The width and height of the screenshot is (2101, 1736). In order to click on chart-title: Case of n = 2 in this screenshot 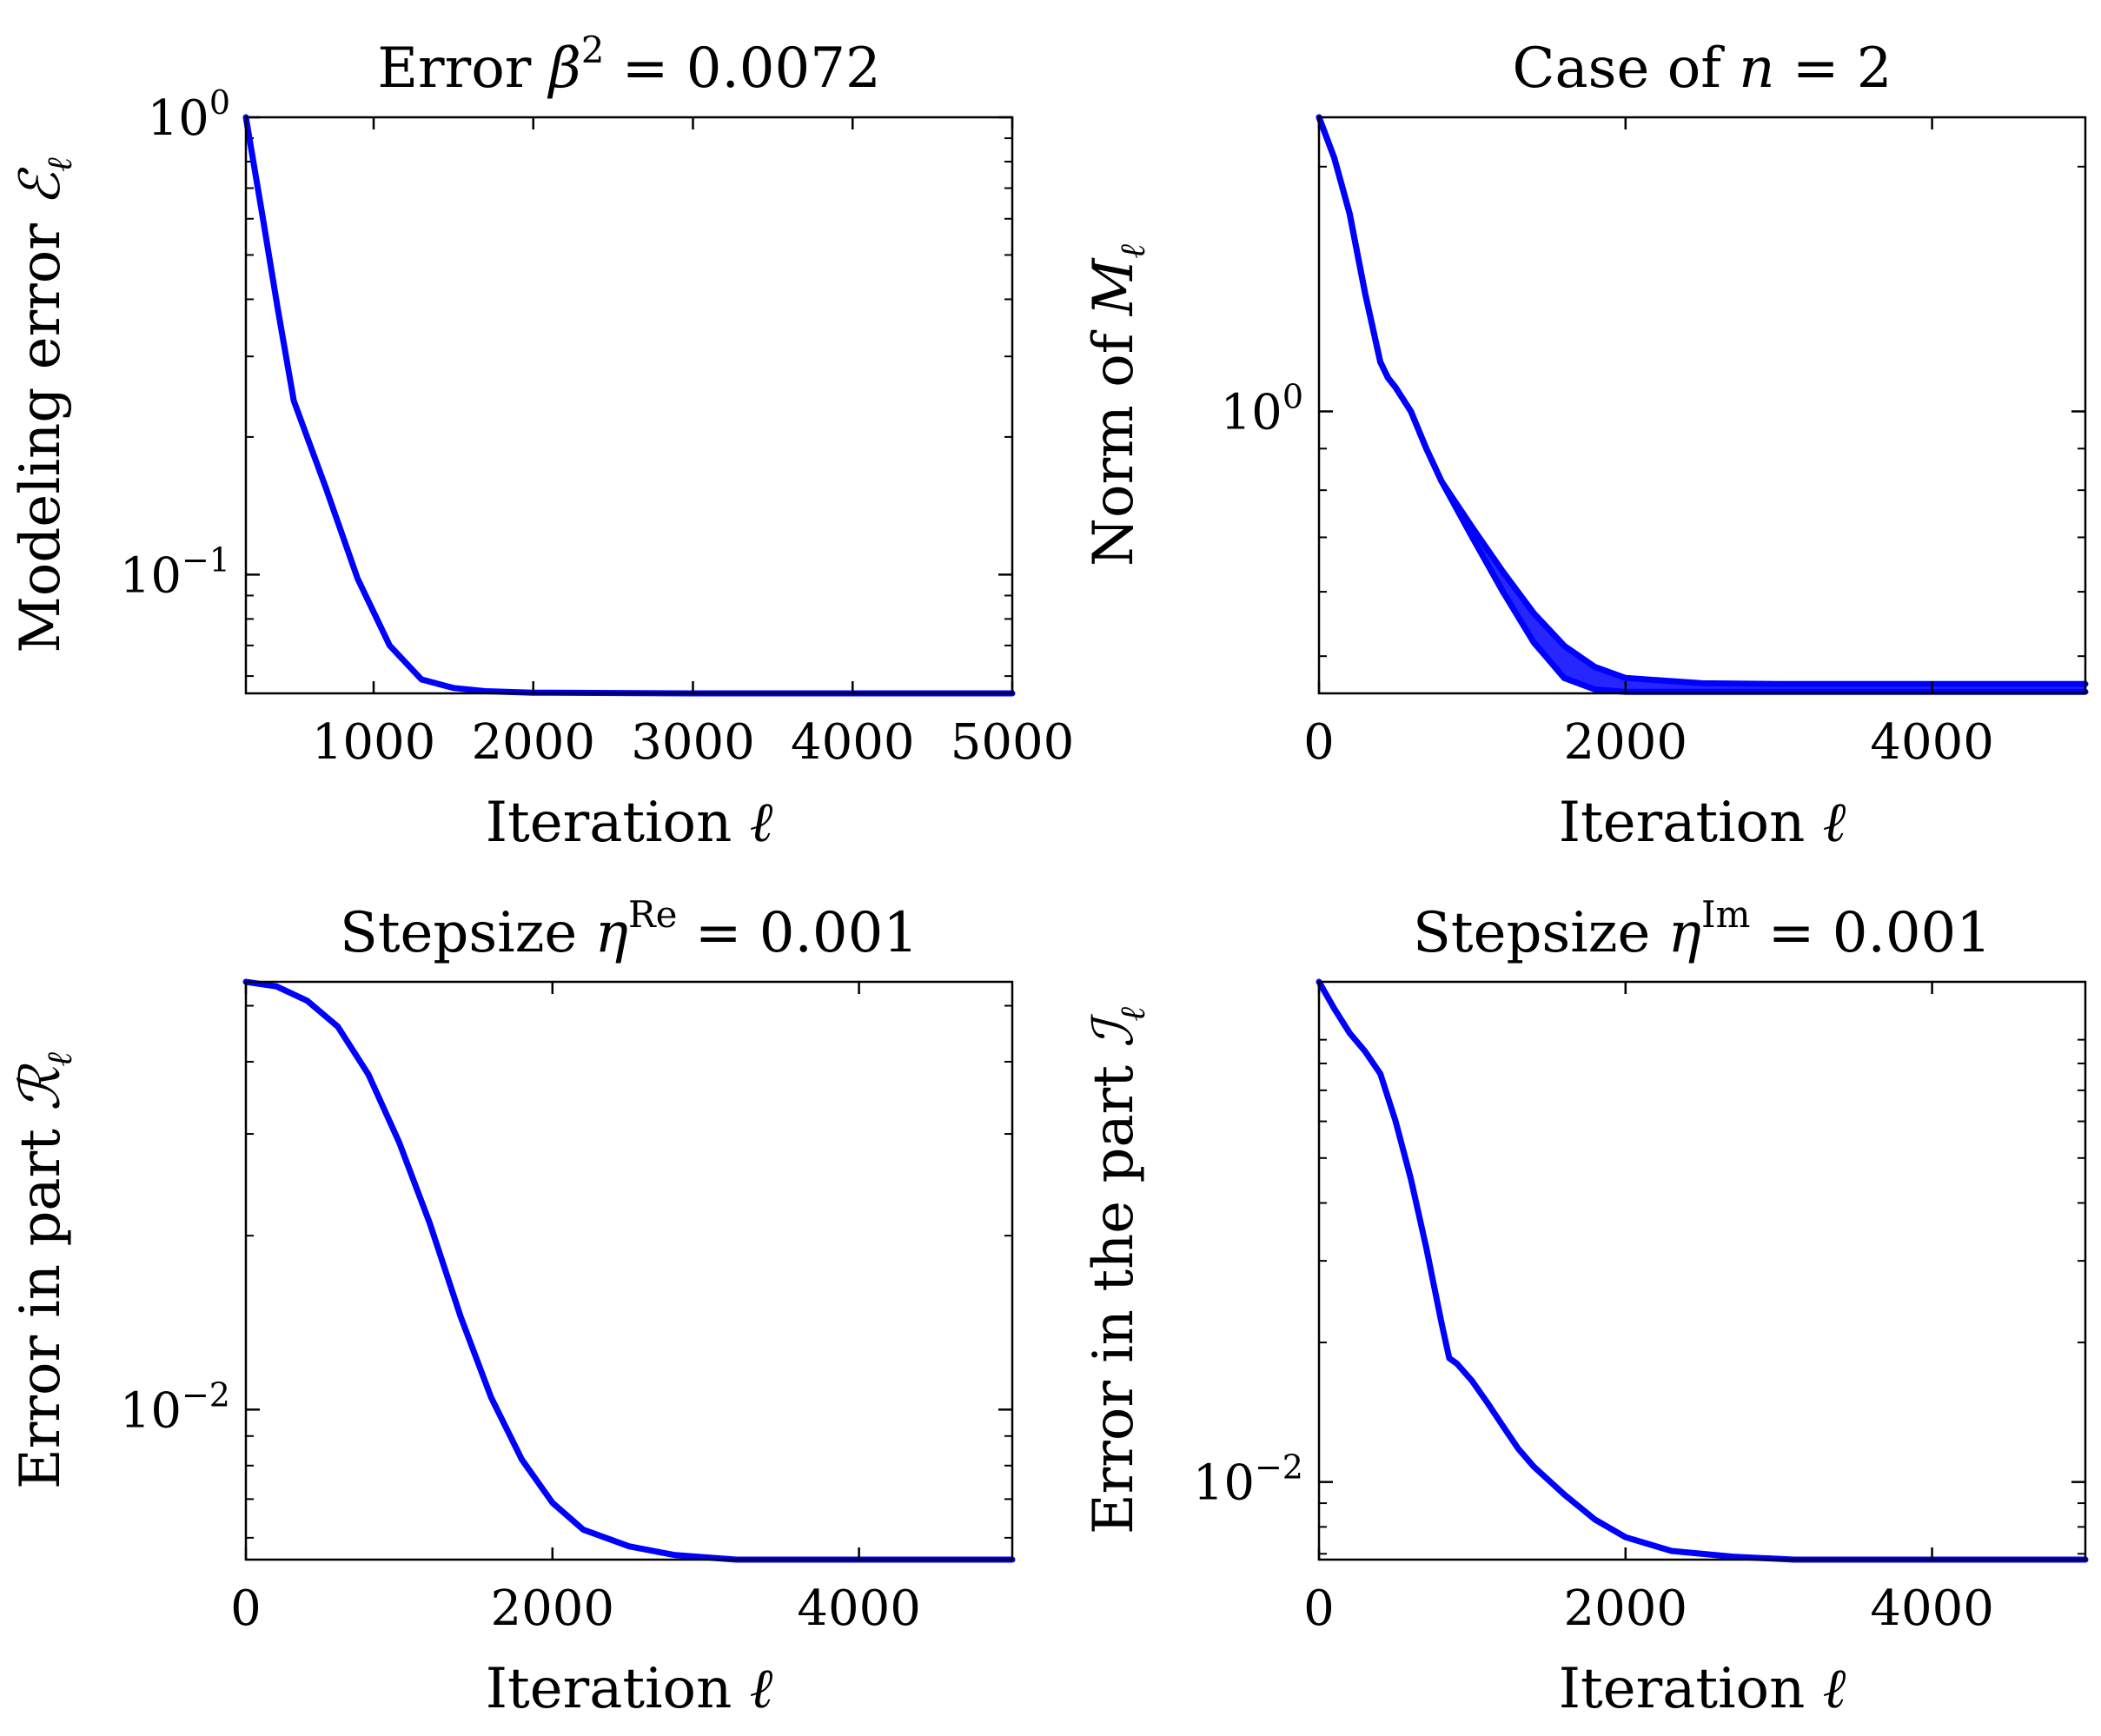, I will do `click(1703, 68)`.